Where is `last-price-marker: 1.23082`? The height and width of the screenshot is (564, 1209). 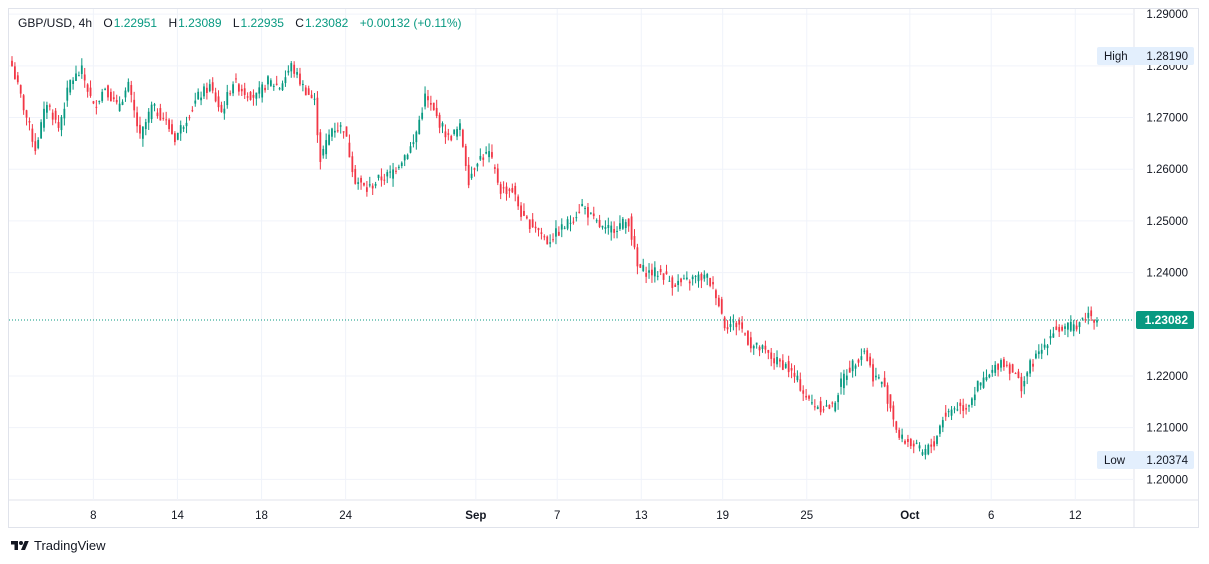
last-price-marker: 1.23082 is located at coordinates (1165, 320).